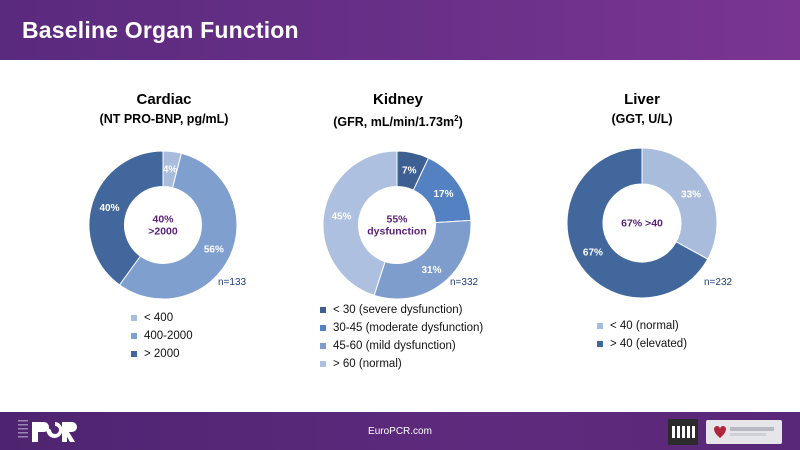 Image resolution: width=800 pixels, height=450 pixels. What do you see at coordinates (232, 282) in the screenshot?
I see `cardiac-n-label: n=133` at bounding box center [232, 282].